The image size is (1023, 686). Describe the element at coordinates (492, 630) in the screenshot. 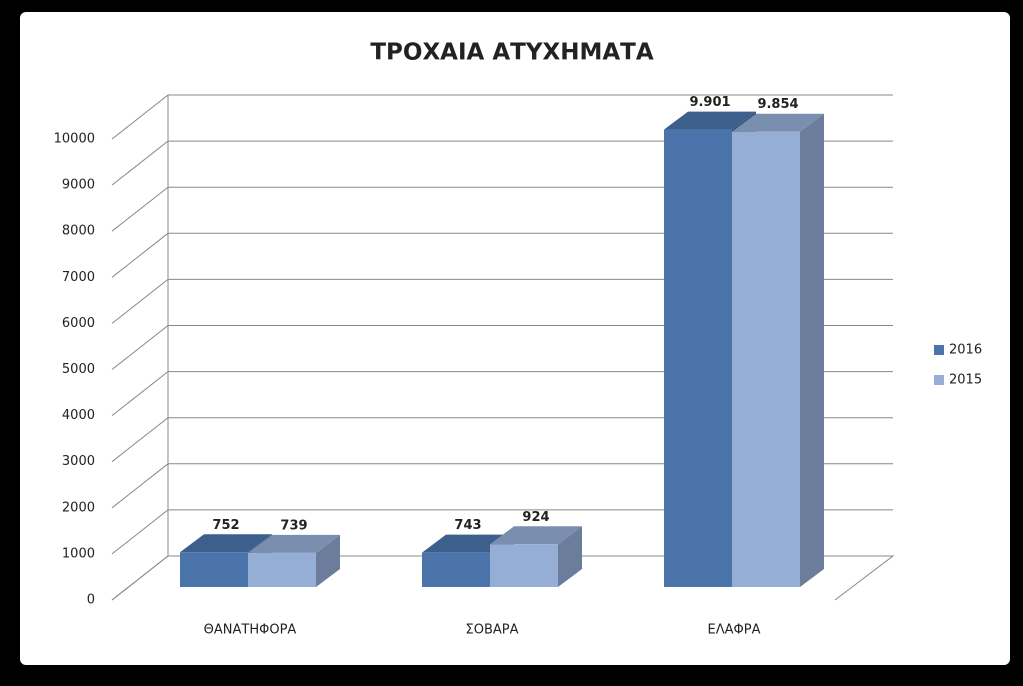

I see `x-tick-label: ΣΟΒΑΡΑ` at that location.